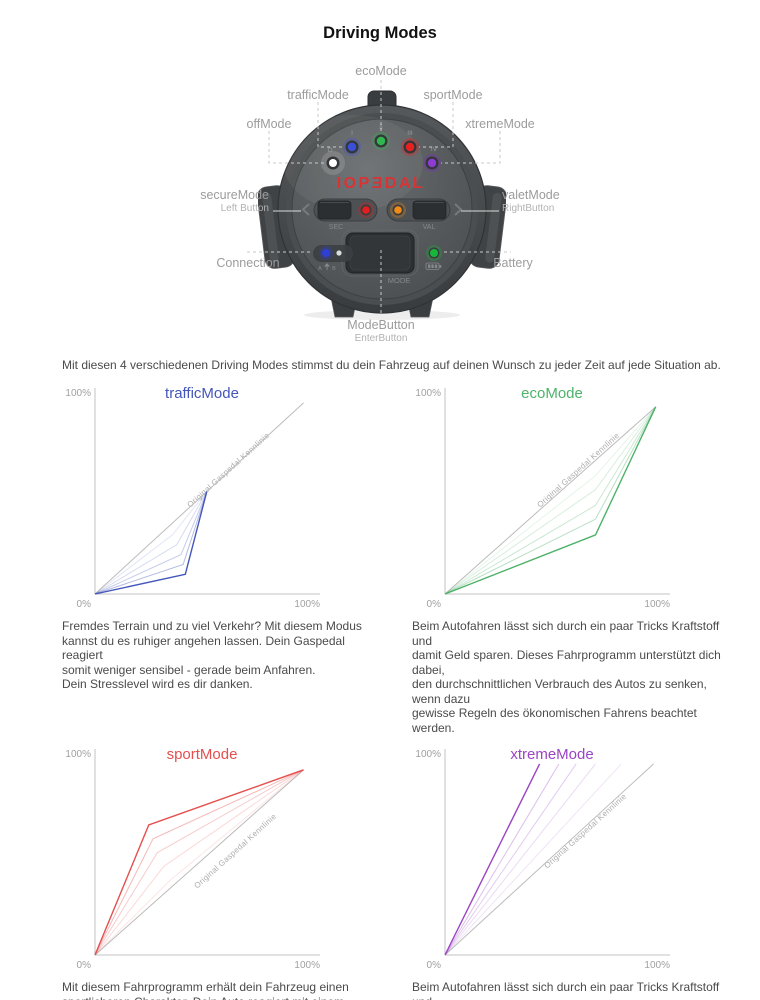 The width and height of the screenshot is (760, 1000). I want to click on callout-securemode: secureMode Left Button, so click(234, 201).